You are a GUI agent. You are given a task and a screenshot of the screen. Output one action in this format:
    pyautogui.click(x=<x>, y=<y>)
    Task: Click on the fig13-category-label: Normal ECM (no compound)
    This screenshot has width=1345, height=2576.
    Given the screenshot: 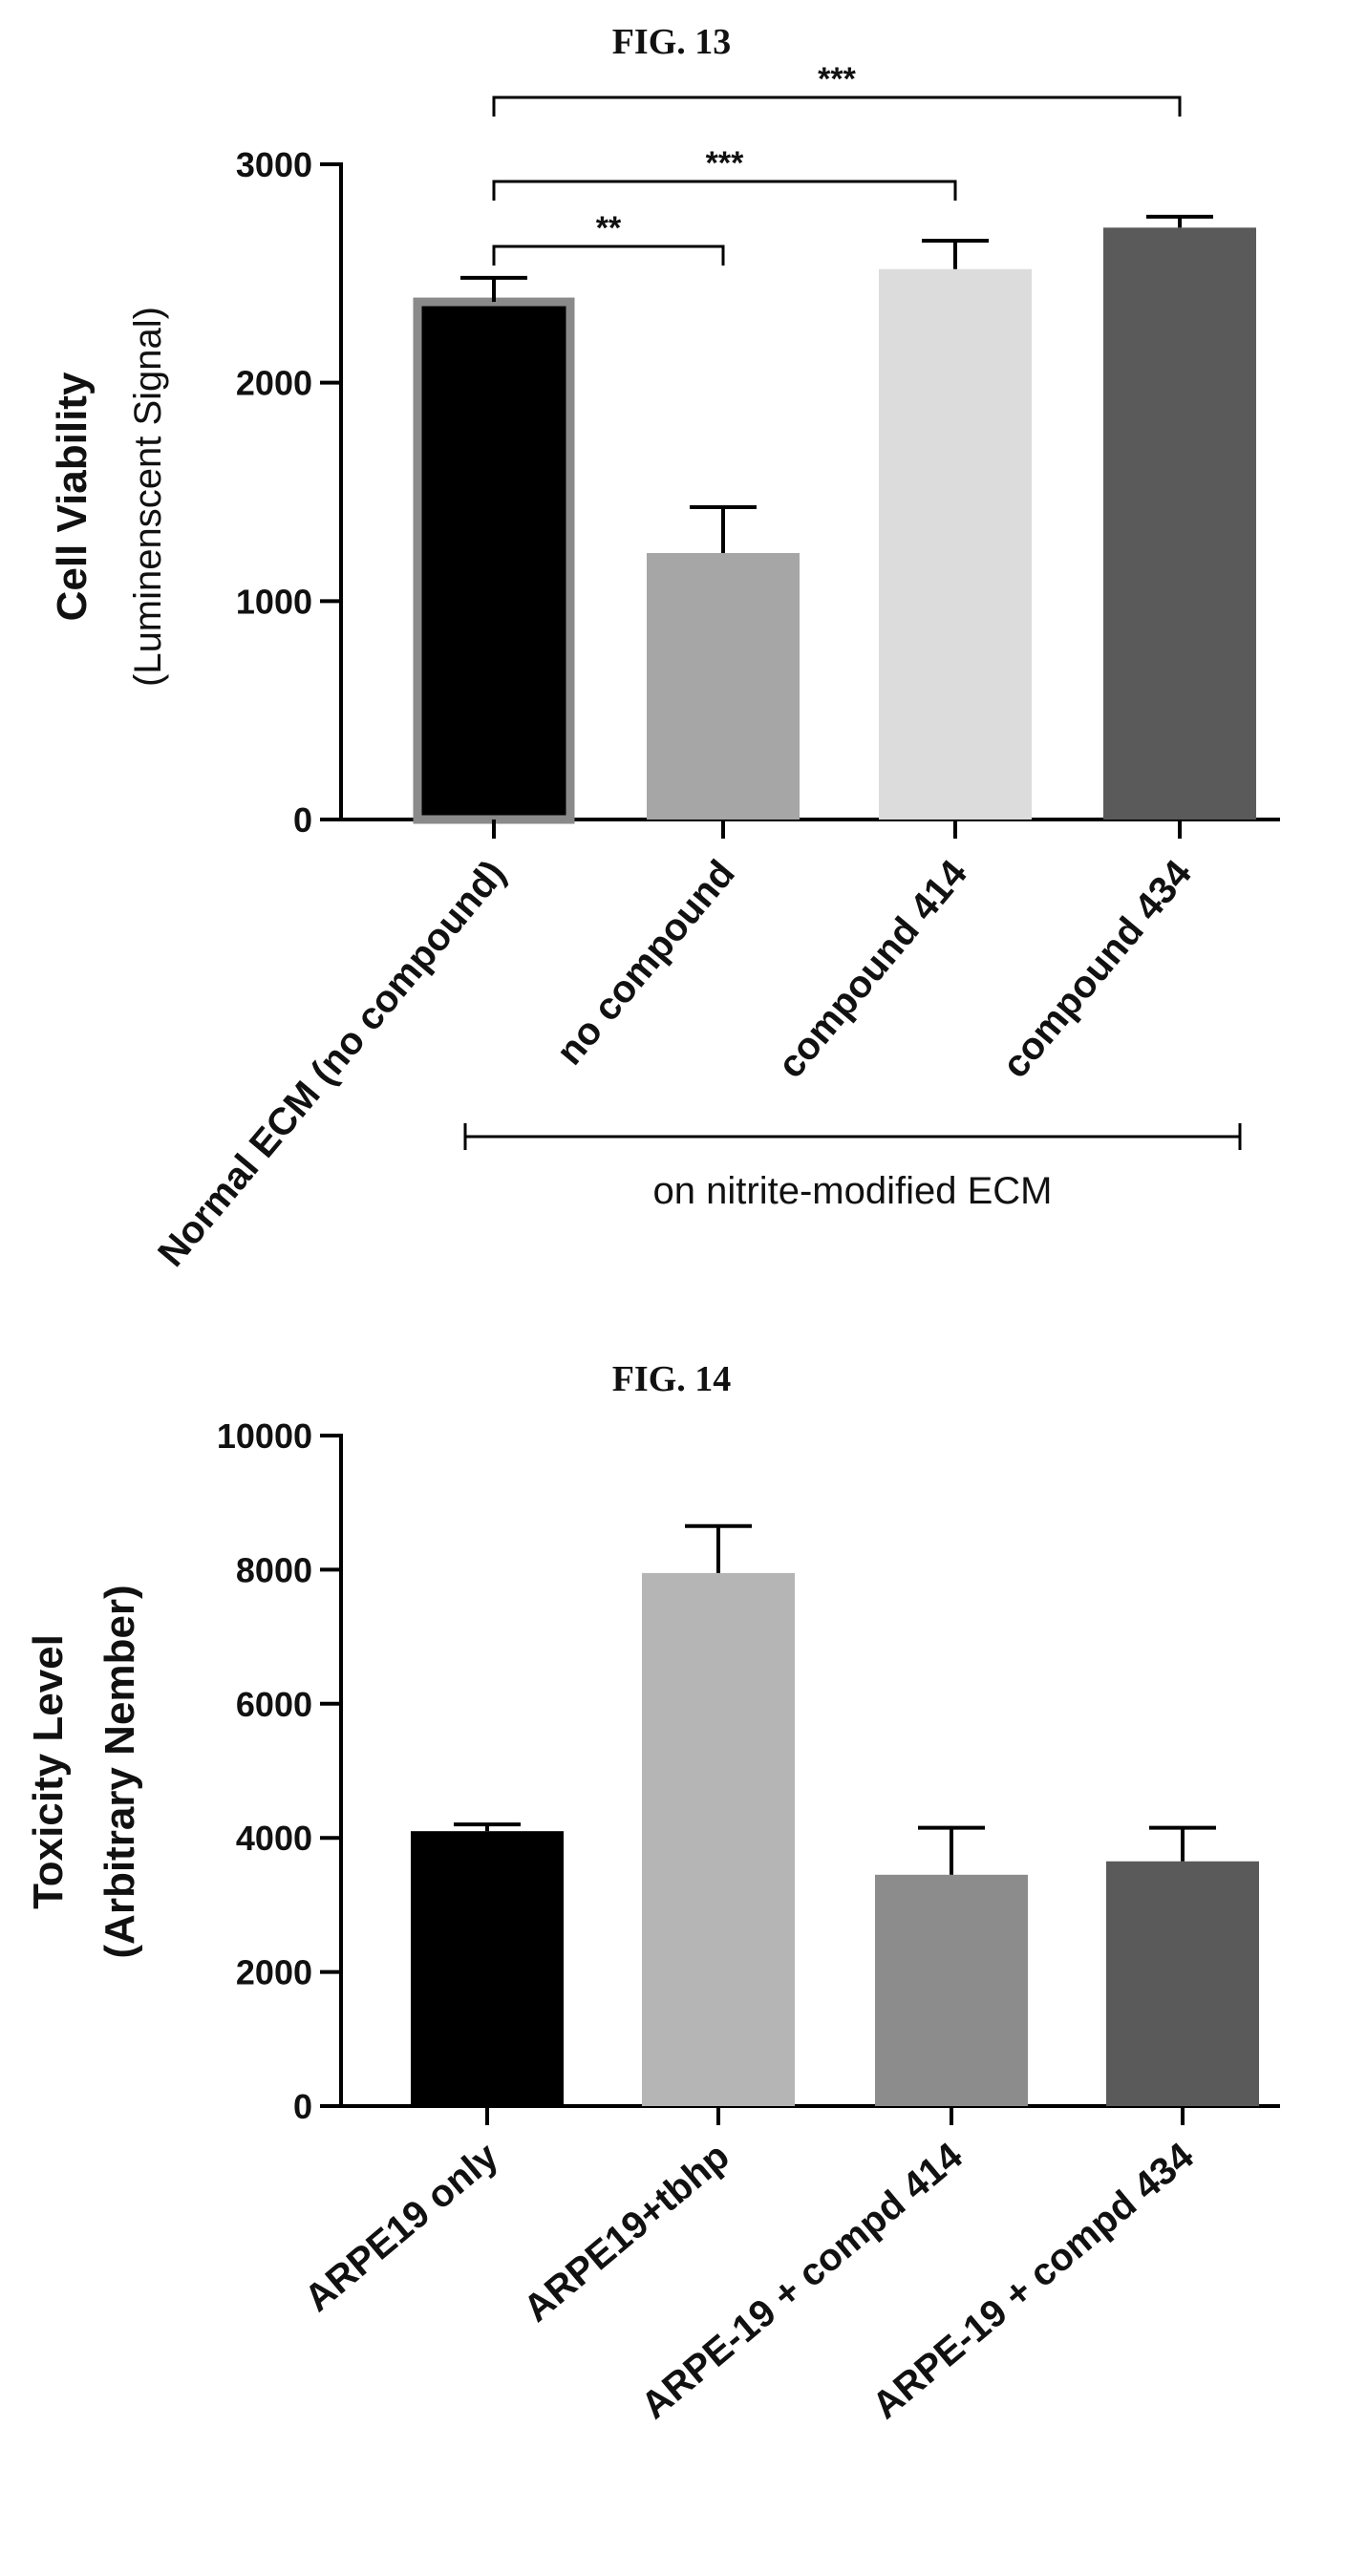 What is the action you would take?
    pyautogui.click(x=332, y=1064)
    